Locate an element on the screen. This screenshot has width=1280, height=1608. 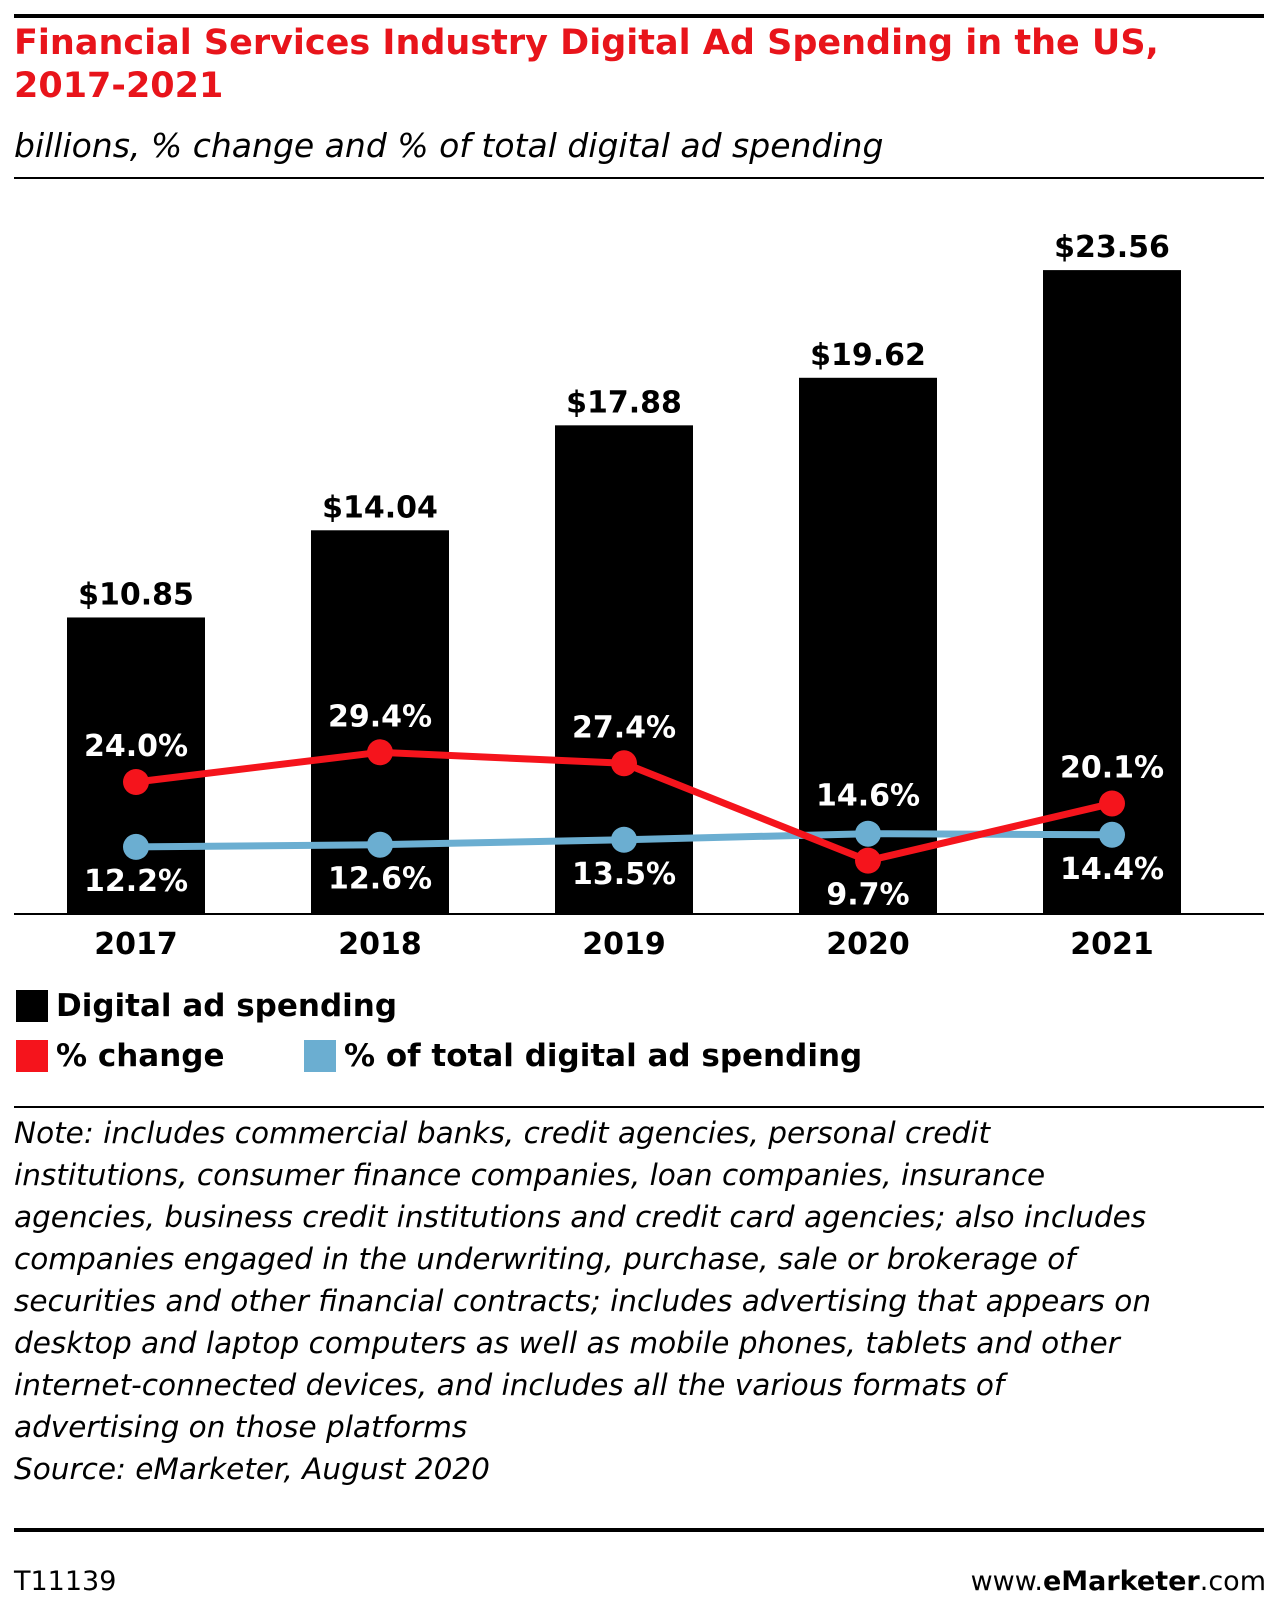
change-point-2017 is located at coordinates (136, 782).